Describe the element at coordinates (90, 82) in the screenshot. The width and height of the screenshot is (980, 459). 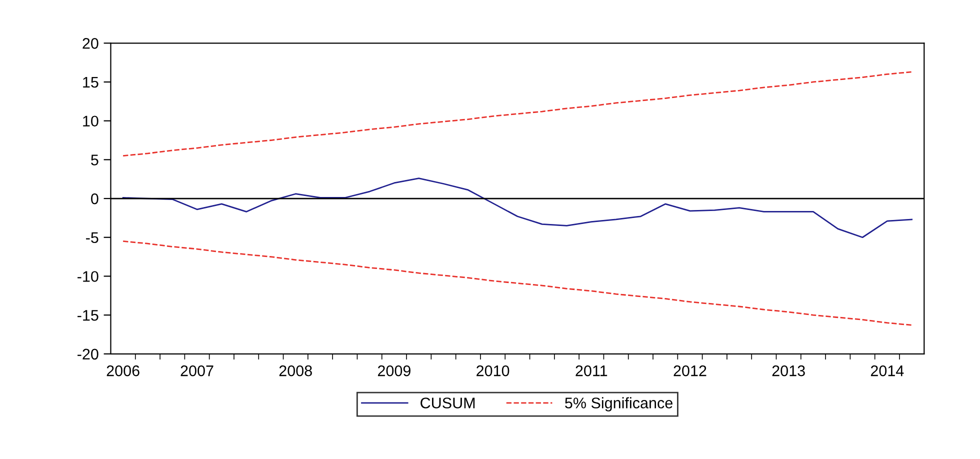
I see `y-tick-label: 15` at that location.